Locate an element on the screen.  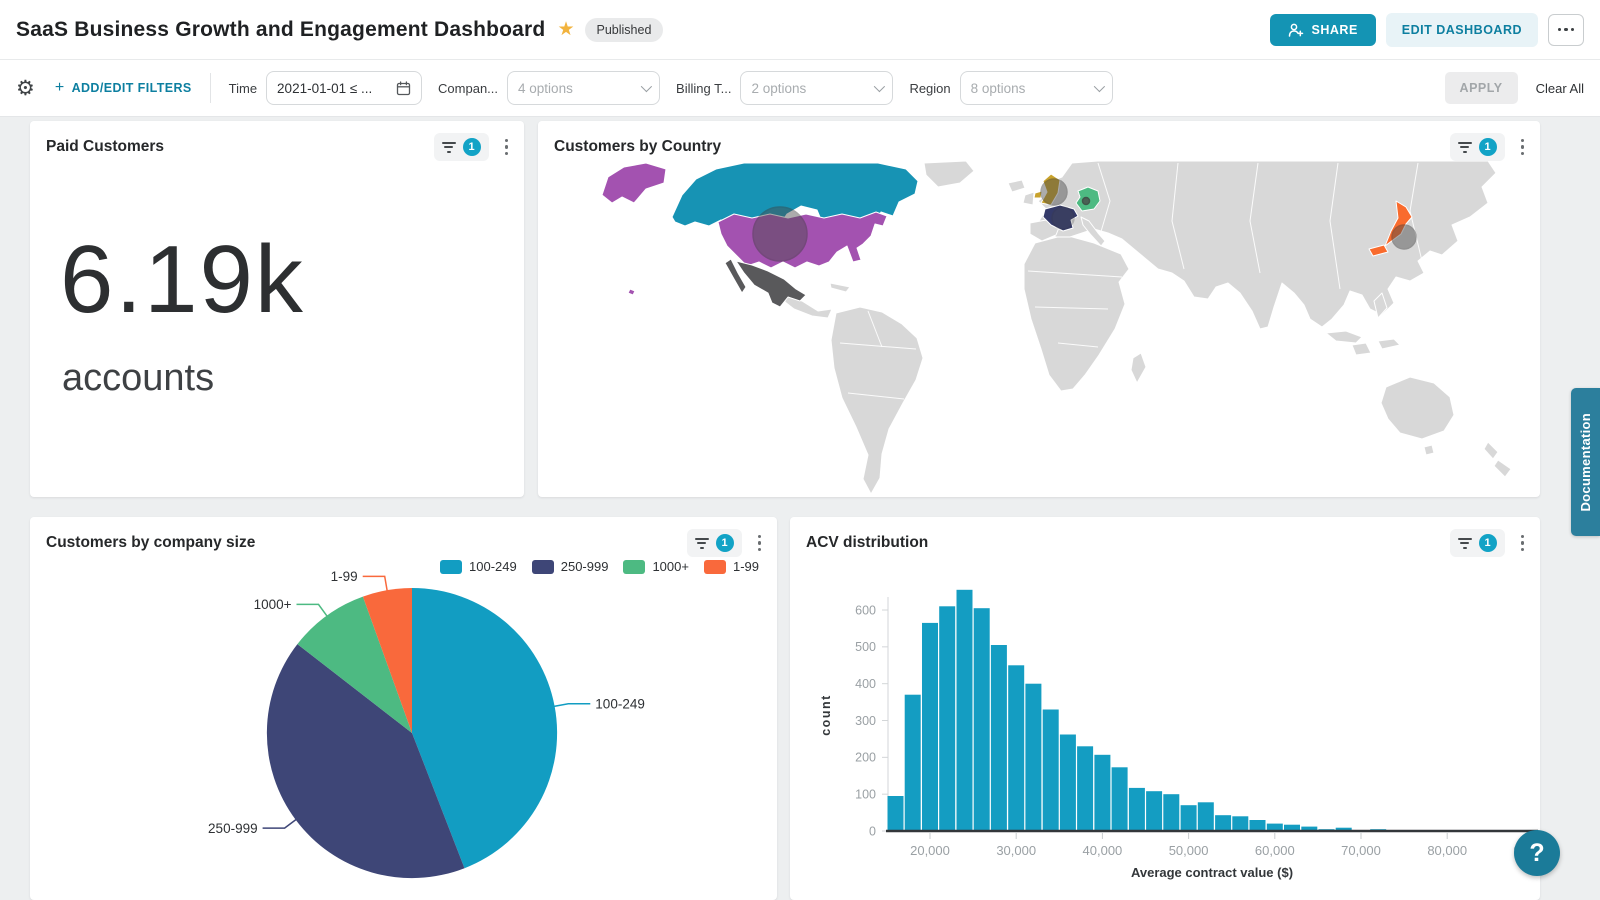
legend-item-1-99: 1-99 is located at coordinates (731, 566).